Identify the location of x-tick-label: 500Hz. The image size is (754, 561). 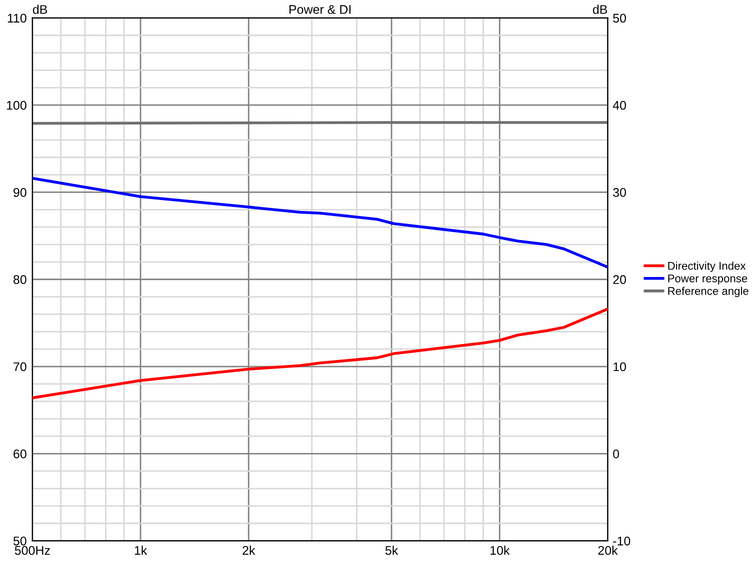
(32, 550).